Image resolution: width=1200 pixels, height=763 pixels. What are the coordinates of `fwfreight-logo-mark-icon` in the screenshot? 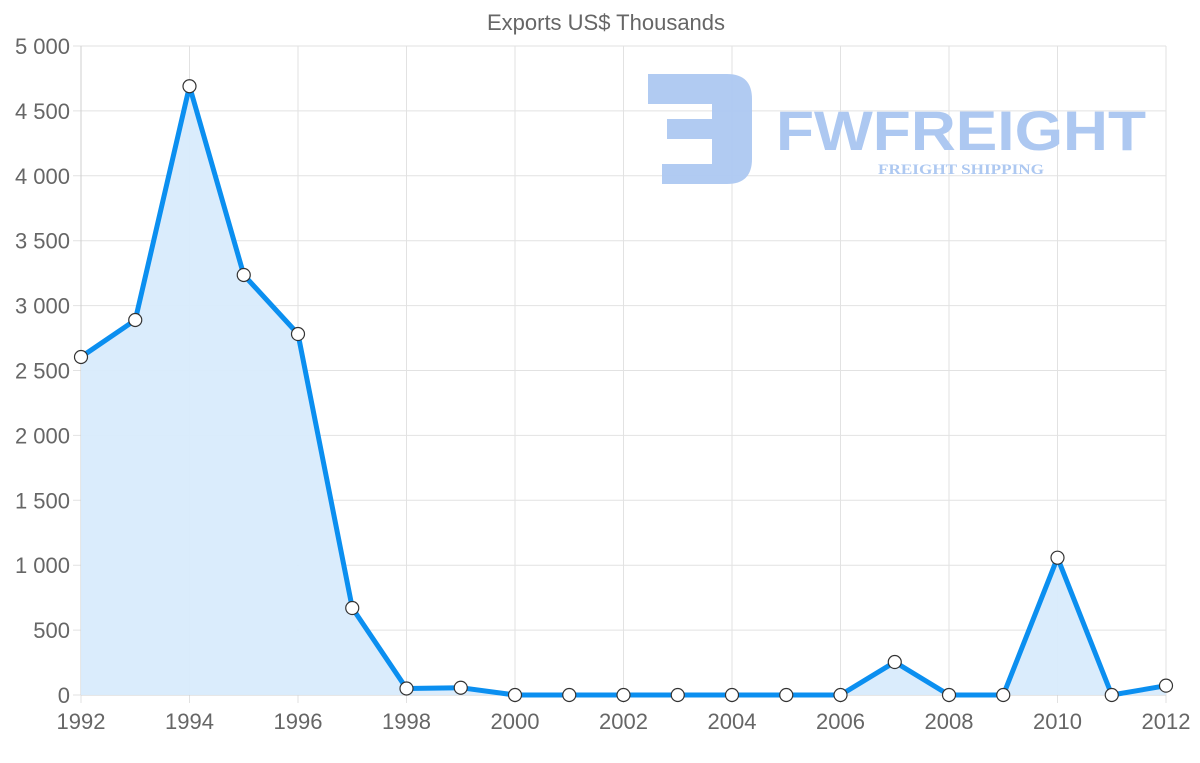 It's located at (700, 129).